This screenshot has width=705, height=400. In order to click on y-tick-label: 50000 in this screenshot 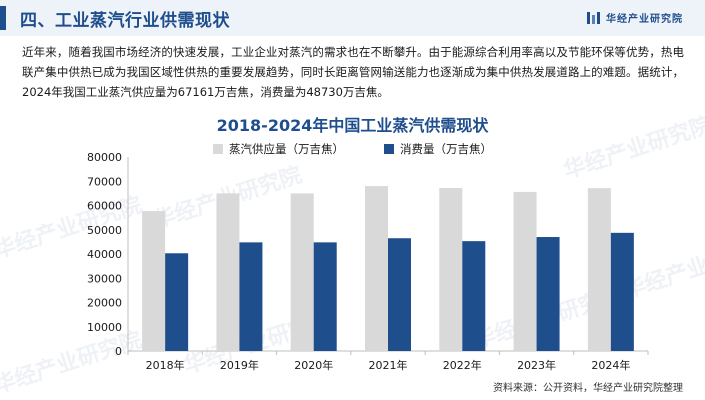, I will do `click(104, 230)`.